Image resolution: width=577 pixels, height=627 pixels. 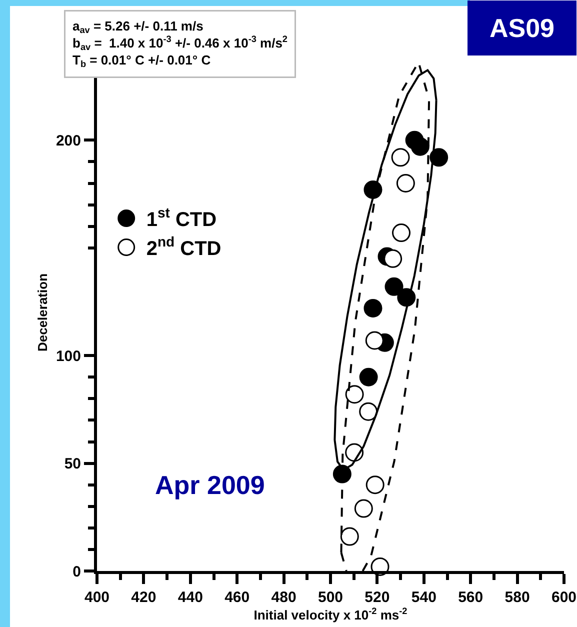 I want to click on text: a$_{av}$ = 5.26 +/- 0.11 m/s b$_{av}$ = 1.40 x 10$^{-3}$ +/- 0.46 x 10$^{-3}$ m/s$^{2}$ T$_{b}$ = 0.01° C +/- 0.01° C, so click(x=180, y=44).